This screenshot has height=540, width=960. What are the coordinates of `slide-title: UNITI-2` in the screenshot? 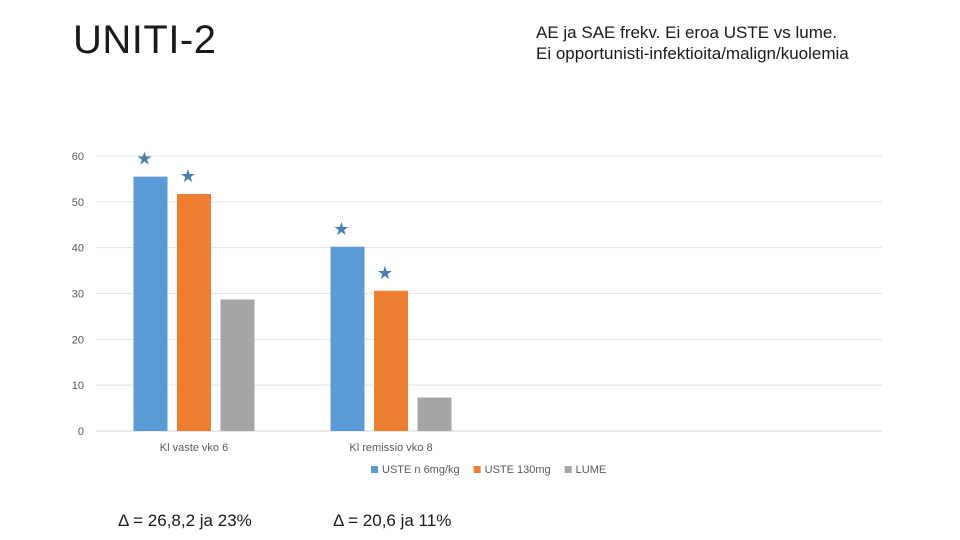 It's located at (145, 40).